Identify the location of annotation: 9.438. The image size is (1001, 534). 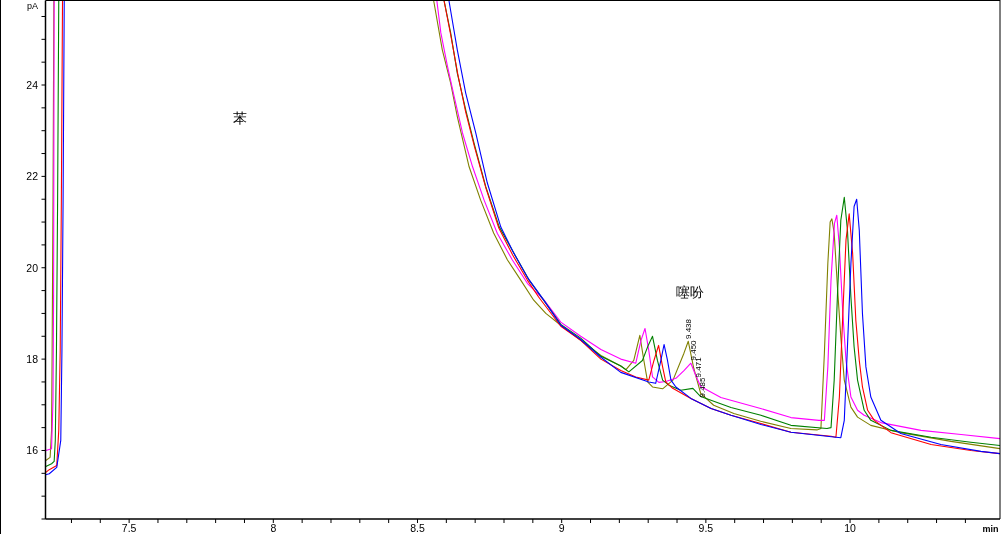
(688, 329).